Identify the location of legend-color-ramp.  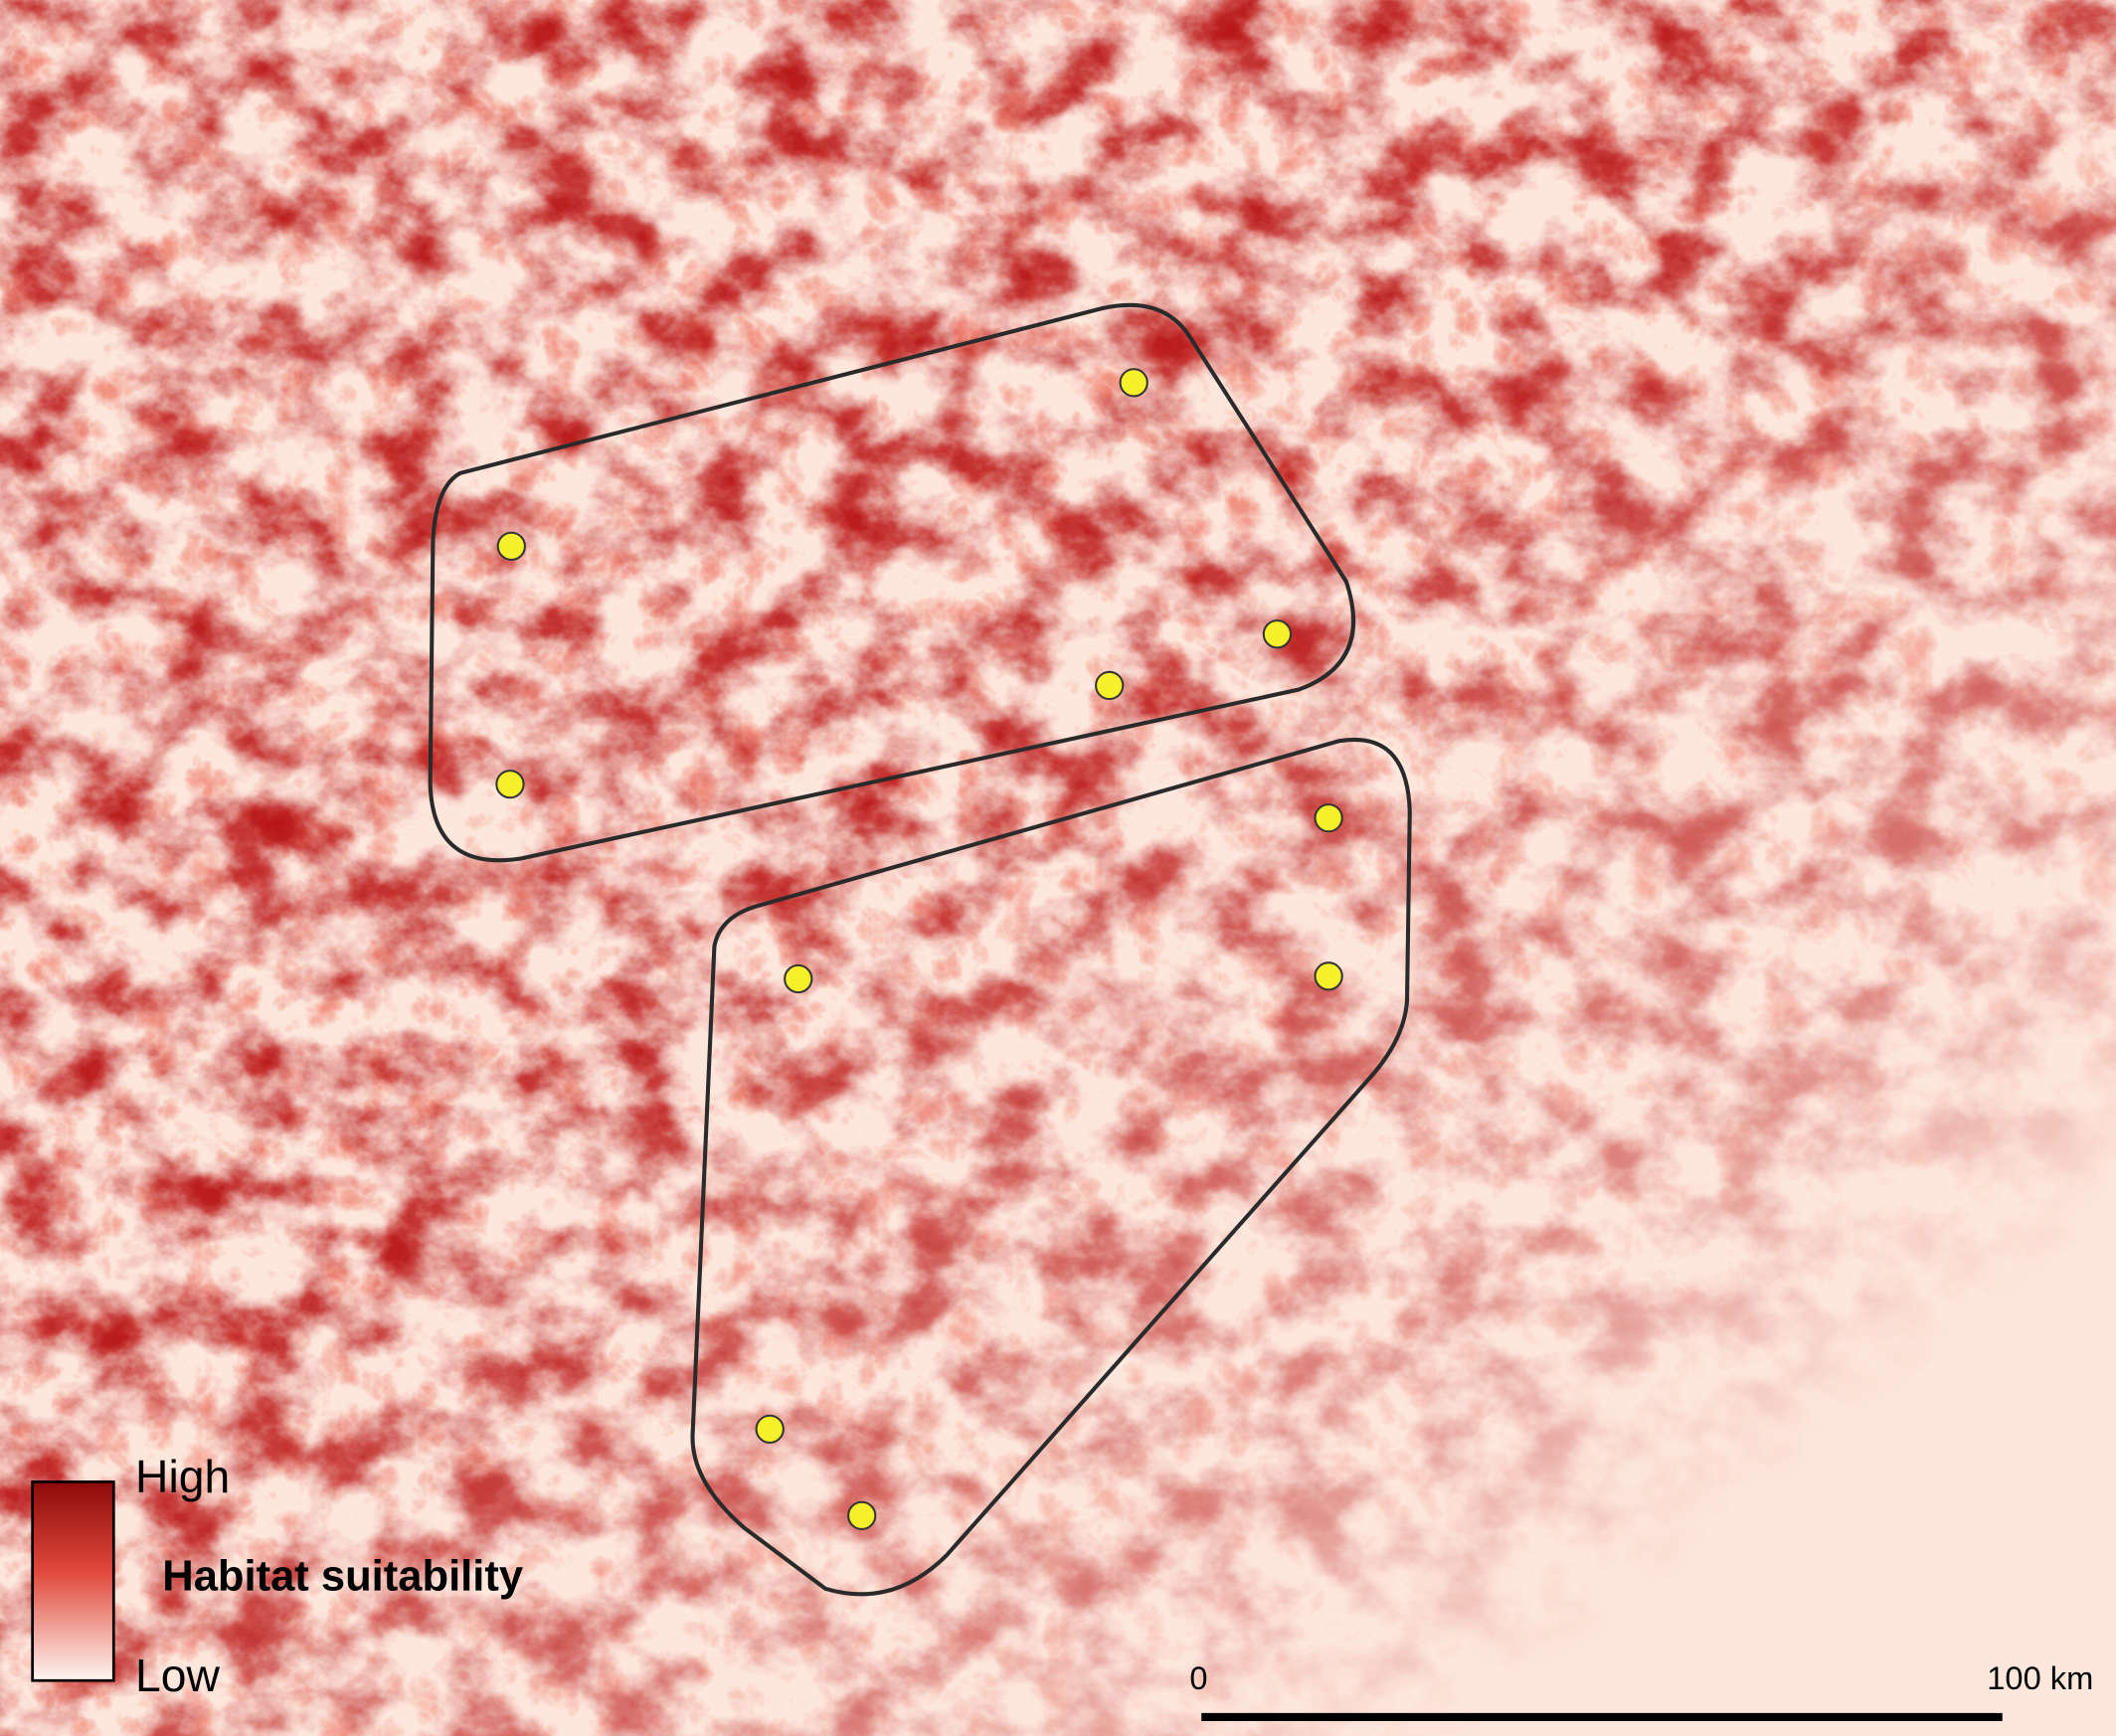
(73, 1580).